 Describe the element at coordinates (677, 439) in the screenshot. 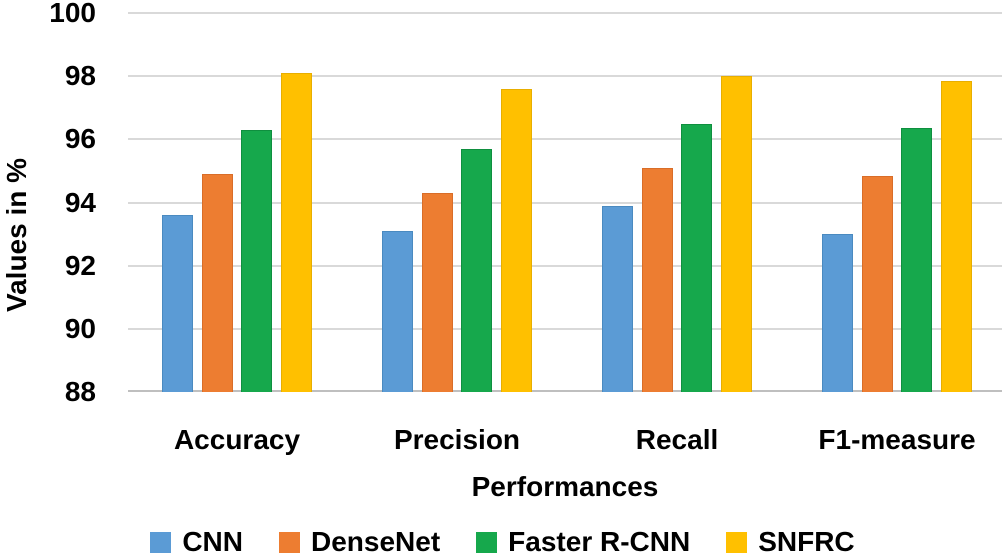

I see `x-category-label: Recall` at that location.